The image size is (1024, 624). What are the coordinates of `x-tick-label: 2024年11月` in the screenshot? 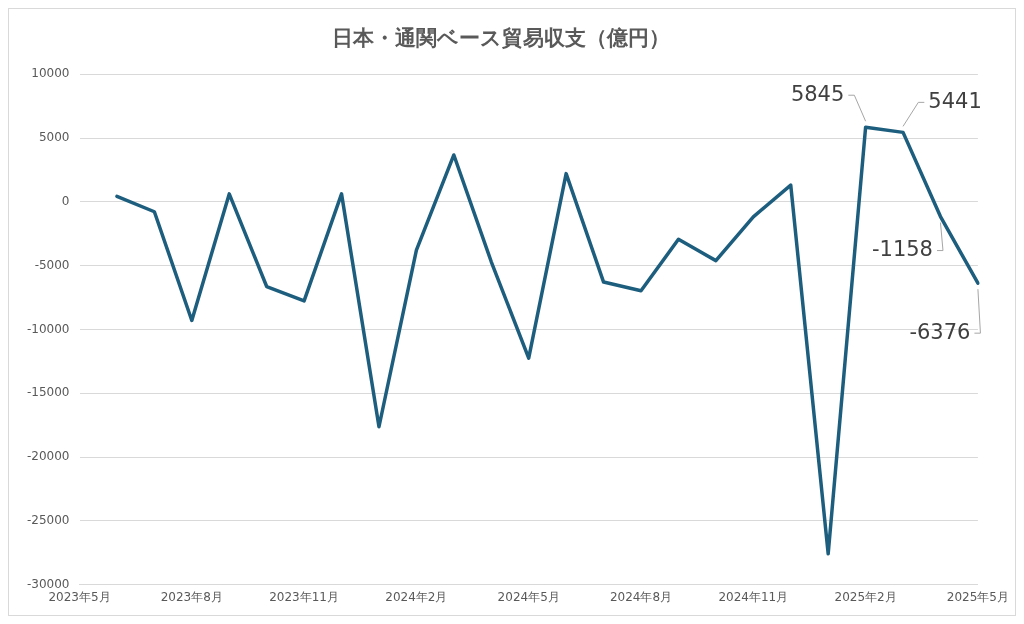 It's located at (753, 596).